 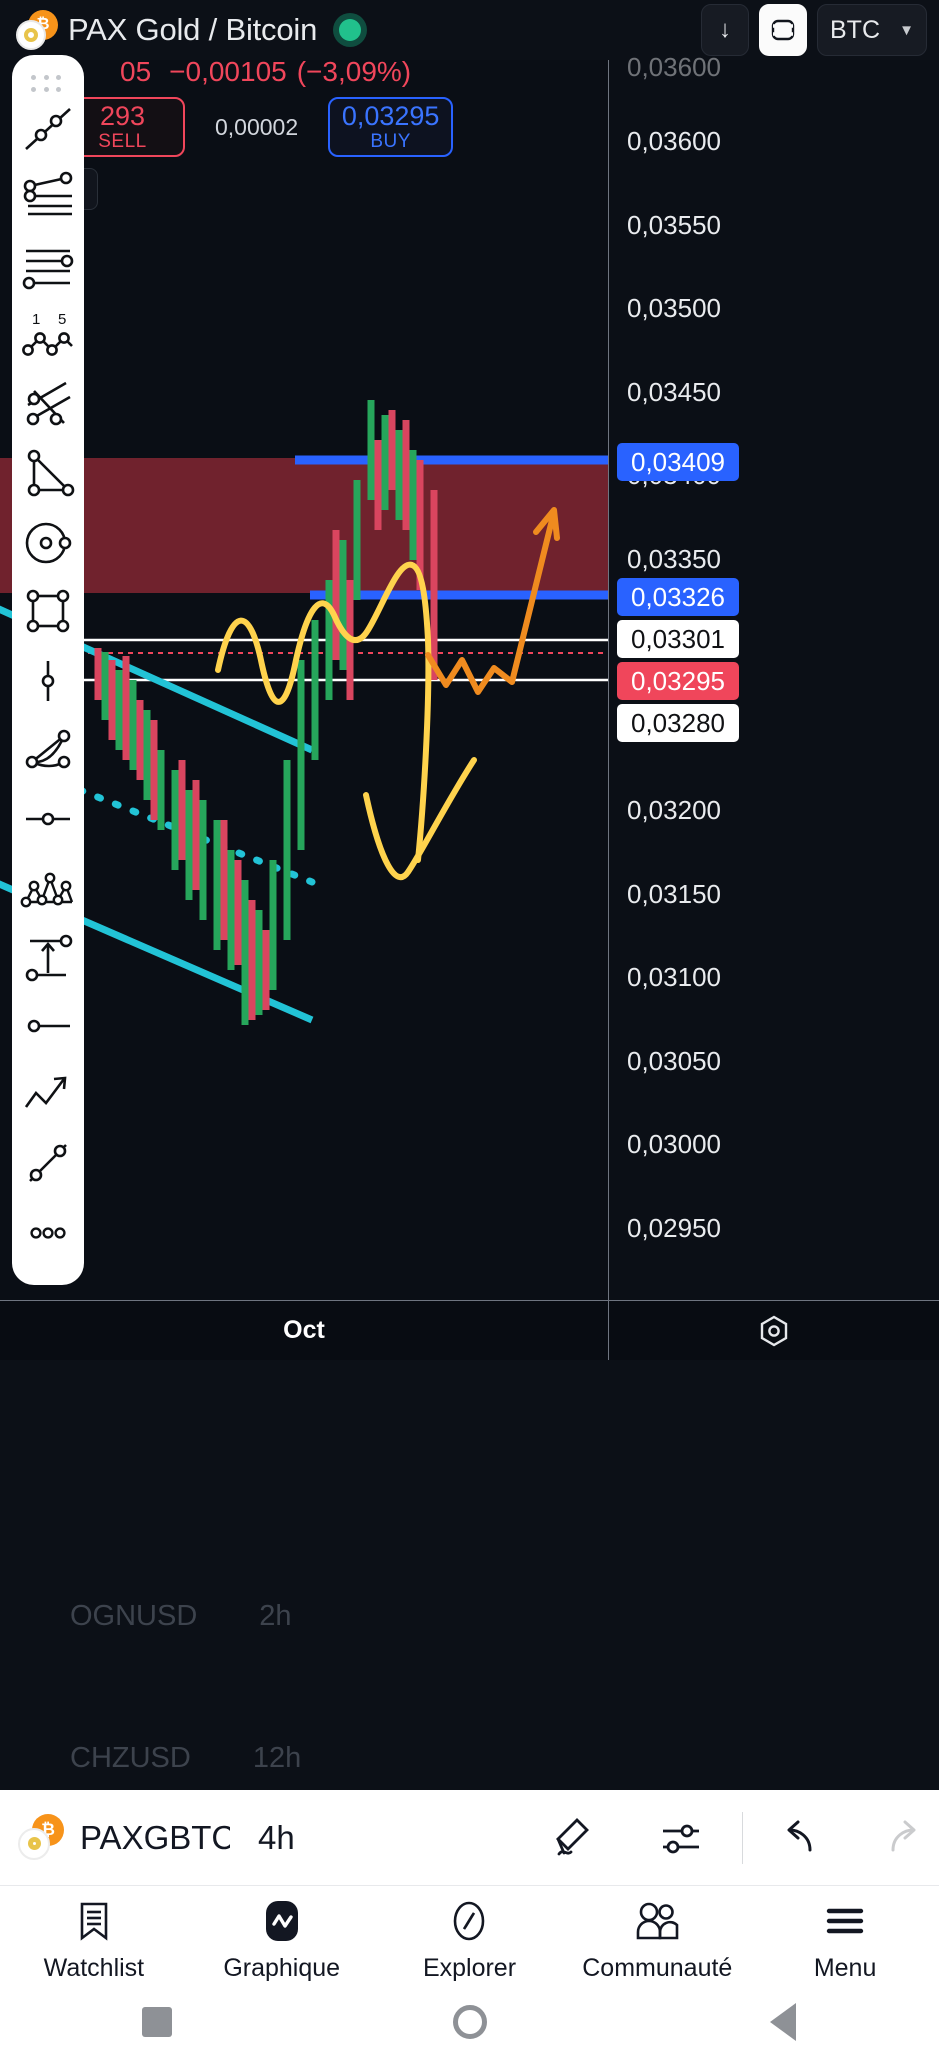 What do you see at coordinates (136, 71) in the screenshot?
I see `last-price: 05` at bounding box center [136, 71].